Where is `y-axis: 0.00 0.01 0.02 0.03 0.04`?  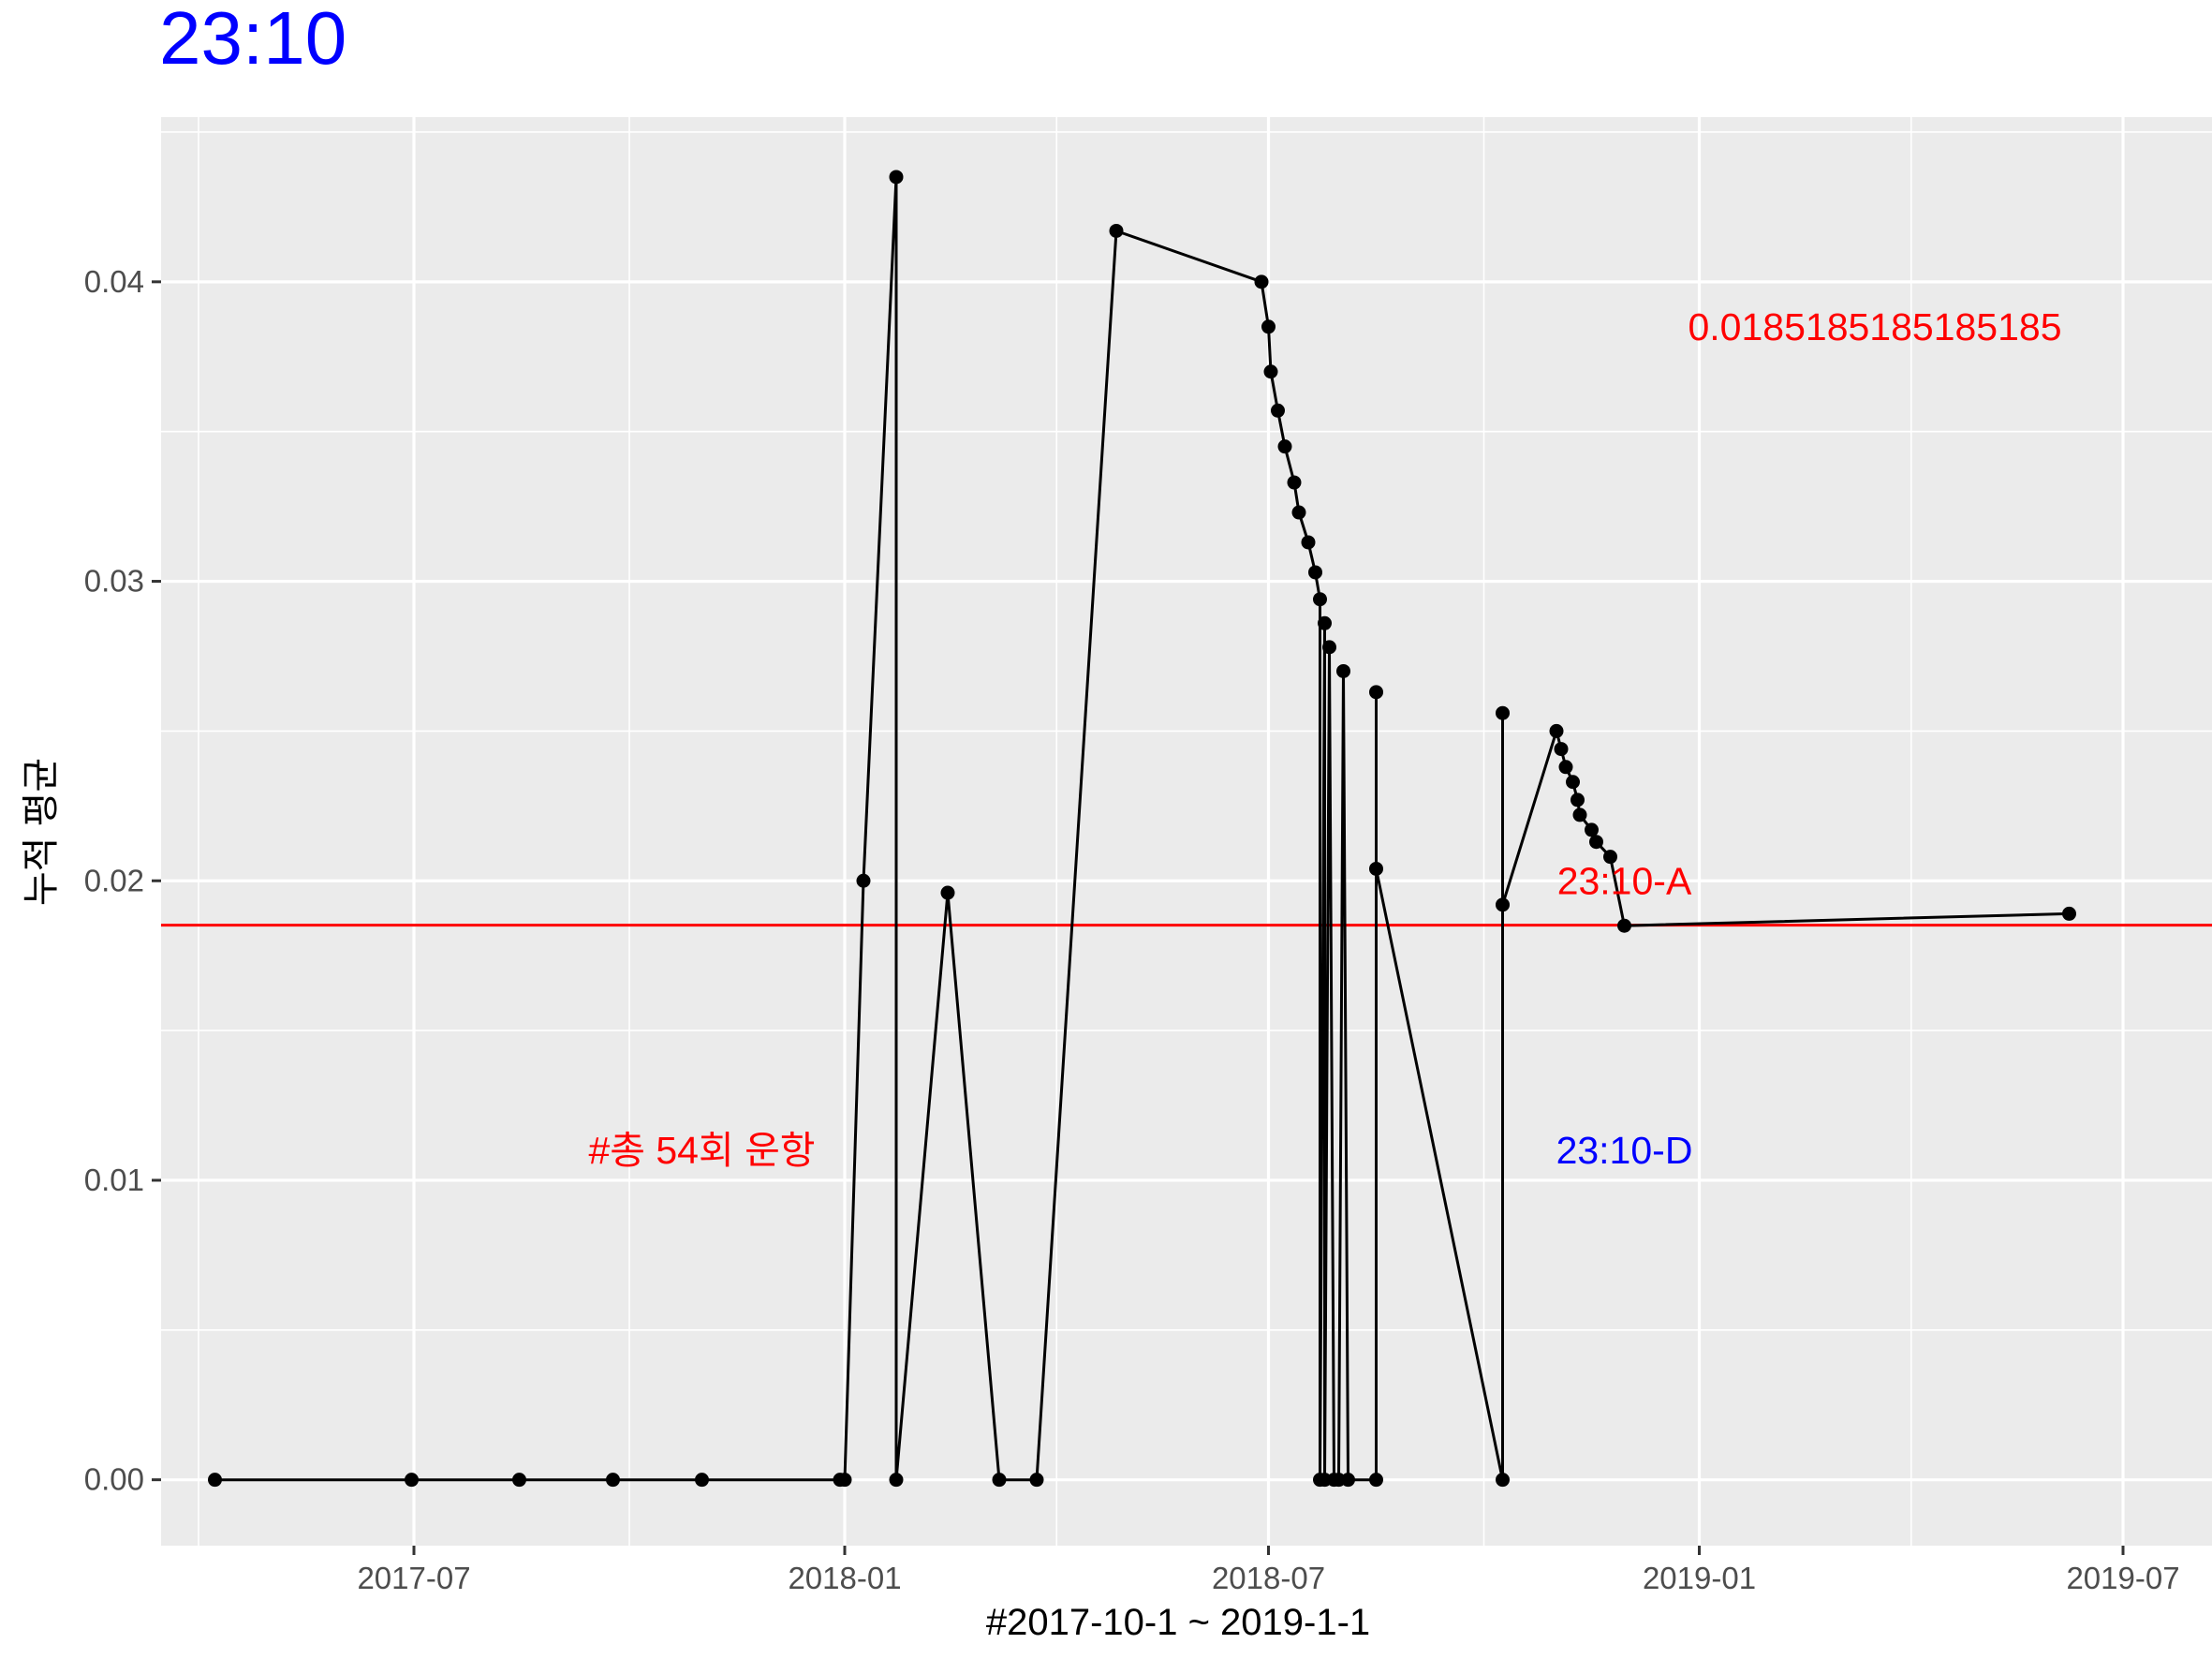 y-axis: 0.00 0.01 0.02 0.03 0.04 is located at coordinates (122, 881).